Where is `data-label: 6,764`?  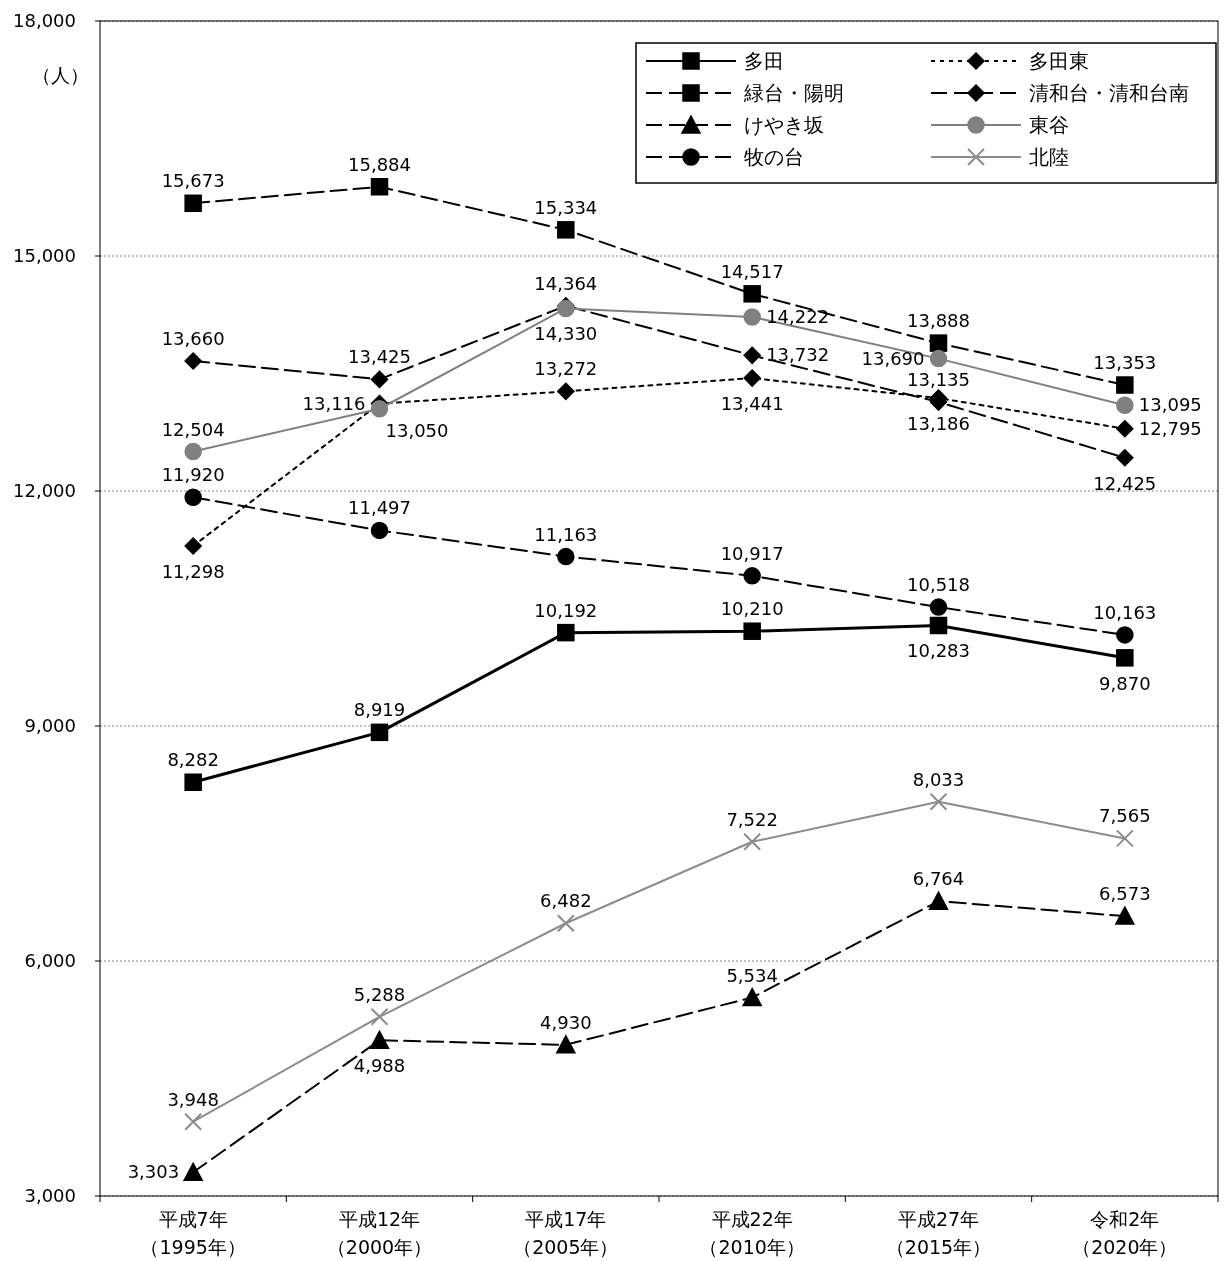
data-label: 6,764 is located at coordinates (938, 879).